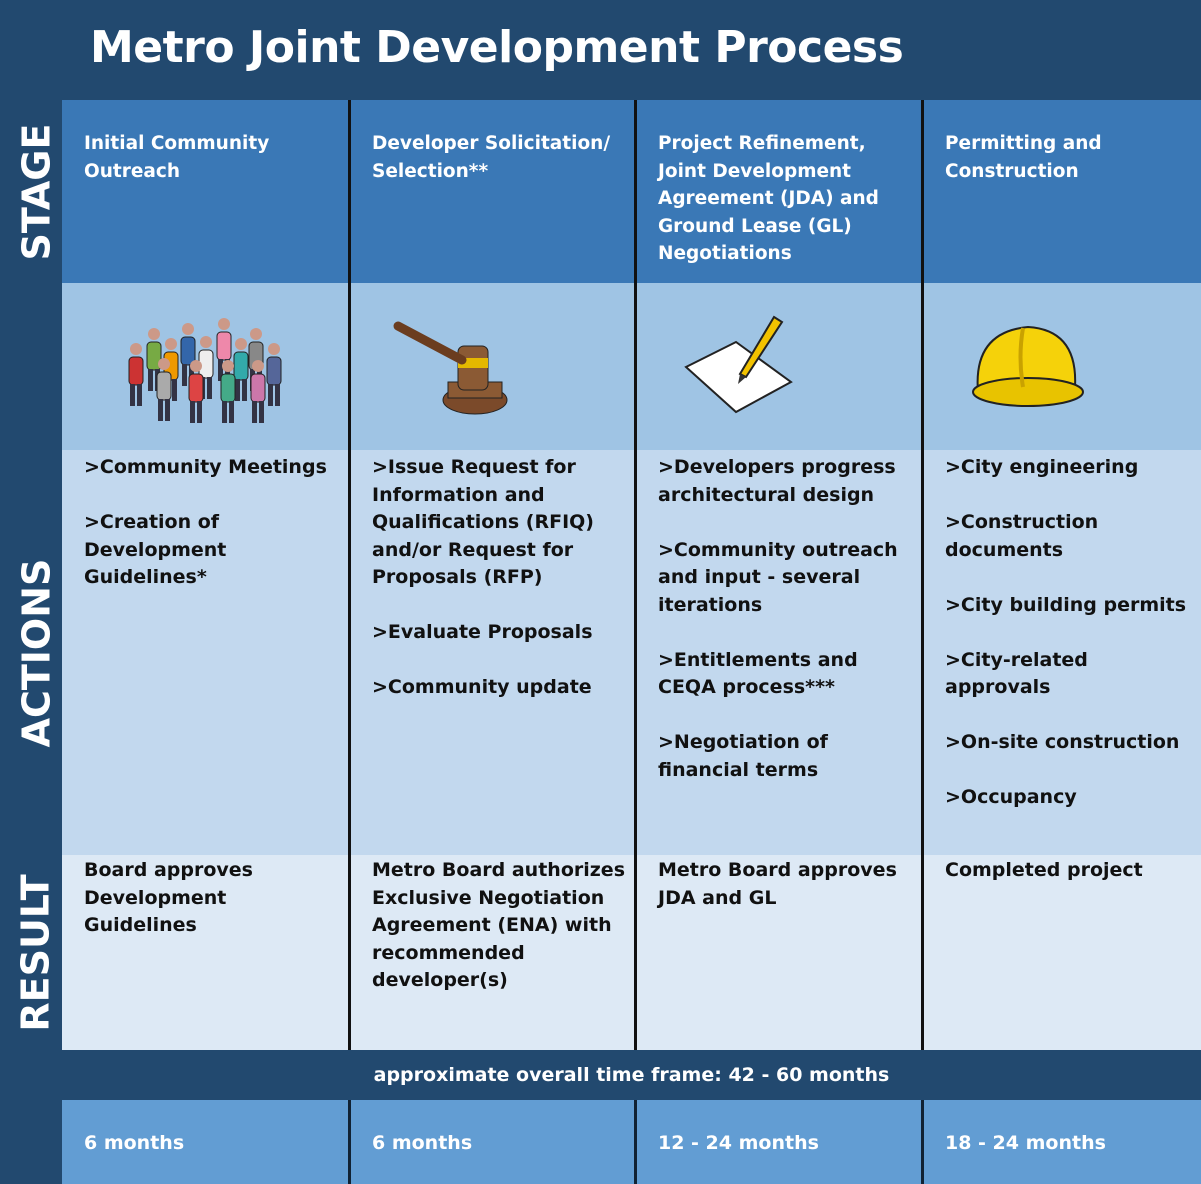 The width and height of the screenshot is (1201, 1184). What do you see at coordinates (758, 673) in the screenshot?
I see `action-item: >Entitlements and CEQA process***` at bounding box center [758, 673].